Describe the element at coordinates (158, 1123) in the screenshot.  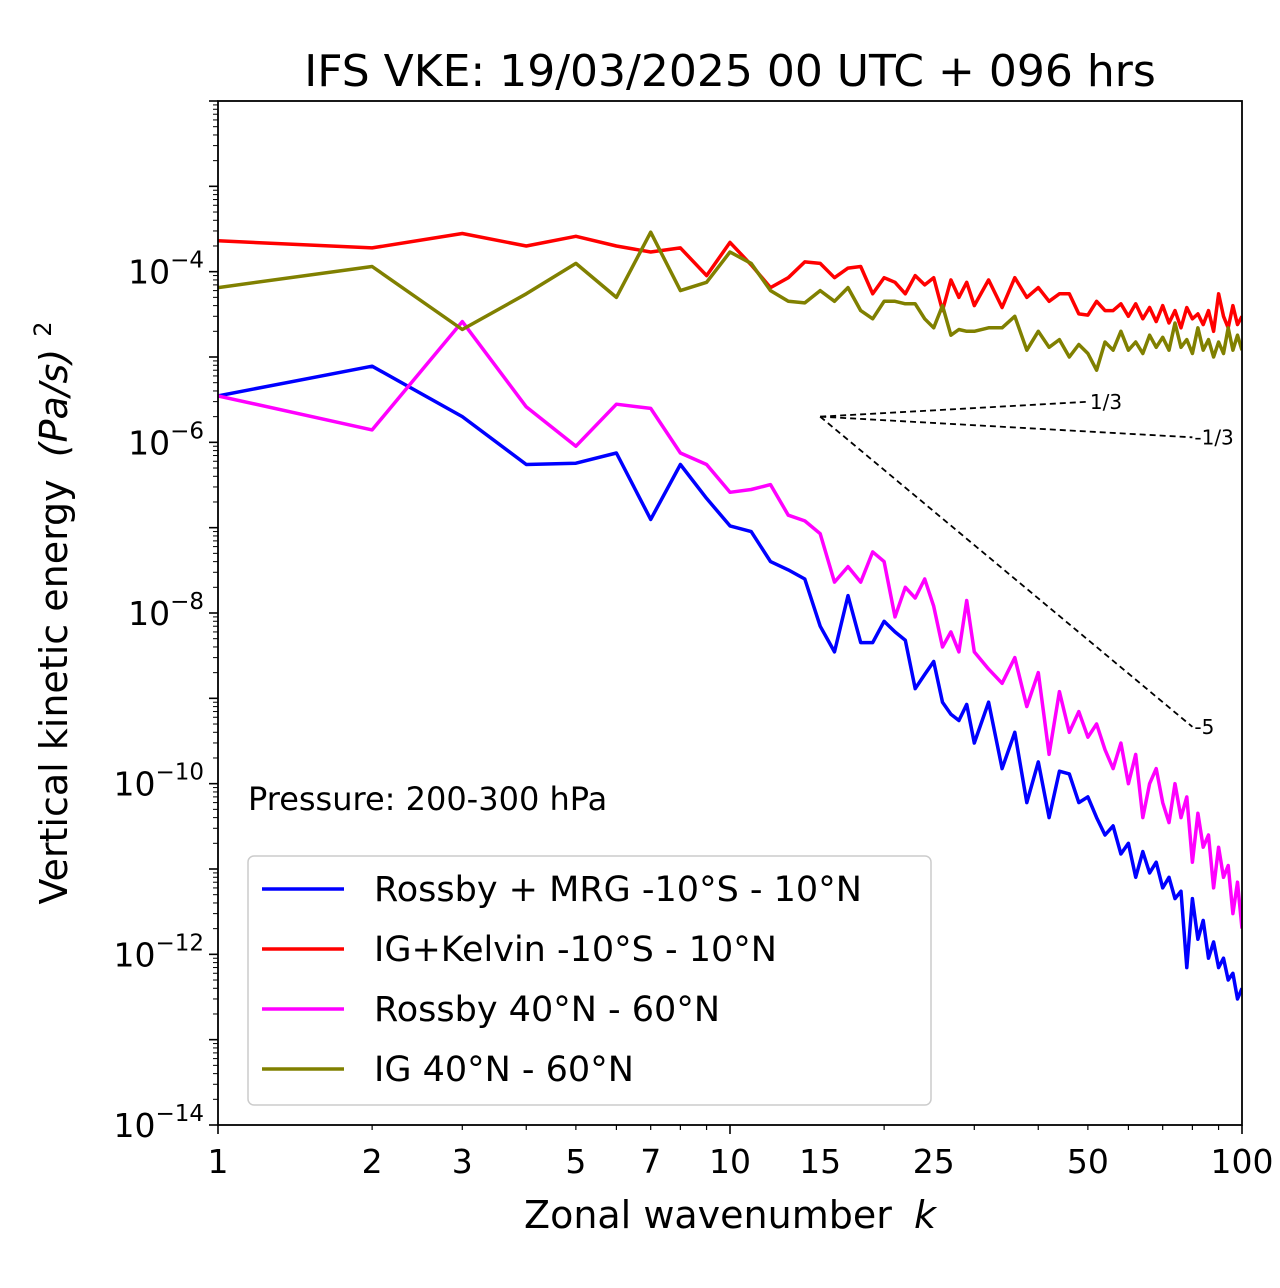
I see `y-tick-label: 10⁻¹⁴` at that location.